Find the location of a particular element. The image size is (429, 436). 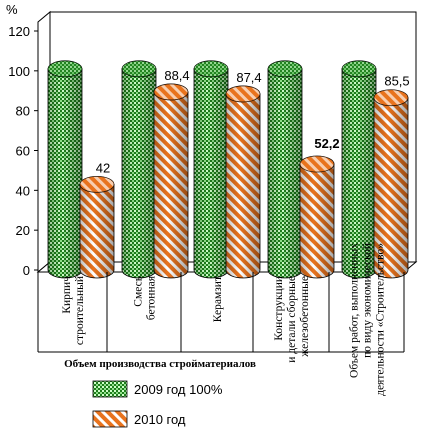

legend: 2009 год 100% 2010 год is located at coordinates (157, 404).